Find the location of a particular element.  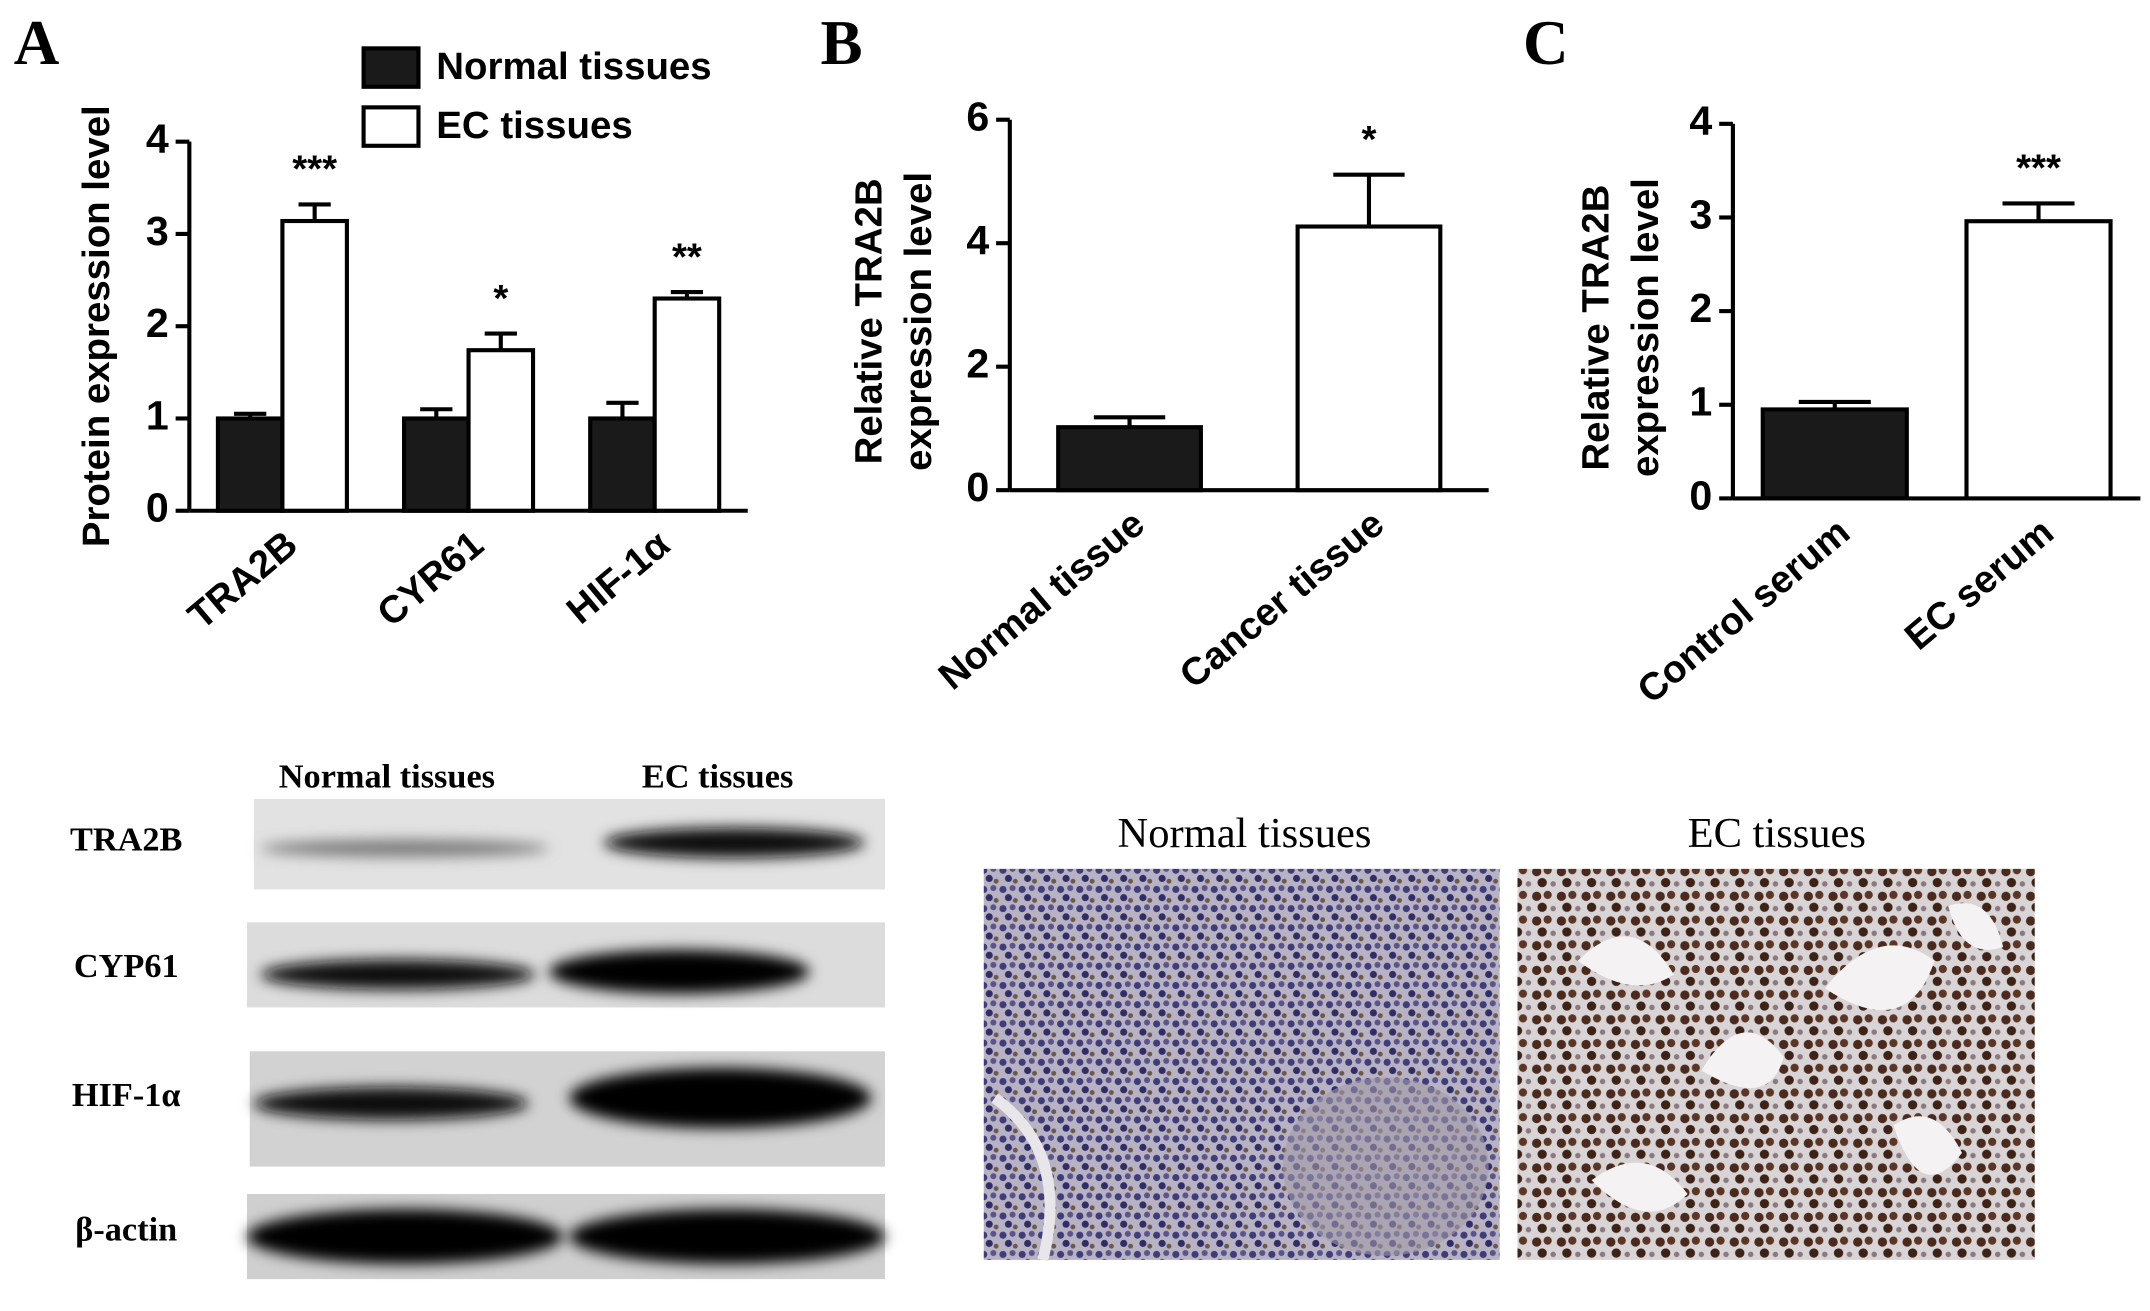

y-tick-label: 6 is located at coordinates (977, 117).